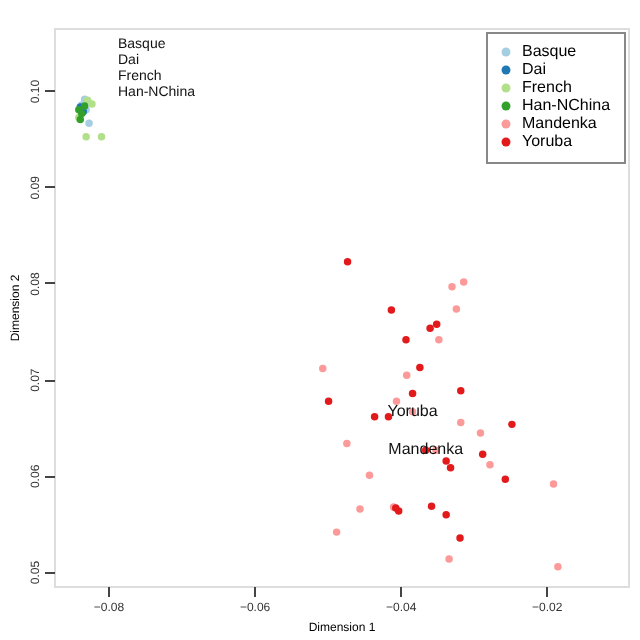 This screenshot has width=640, height=640. Describe the element at coordinates (426, 449) in the screenshot. I see `annotation: Mandenka` at that location.